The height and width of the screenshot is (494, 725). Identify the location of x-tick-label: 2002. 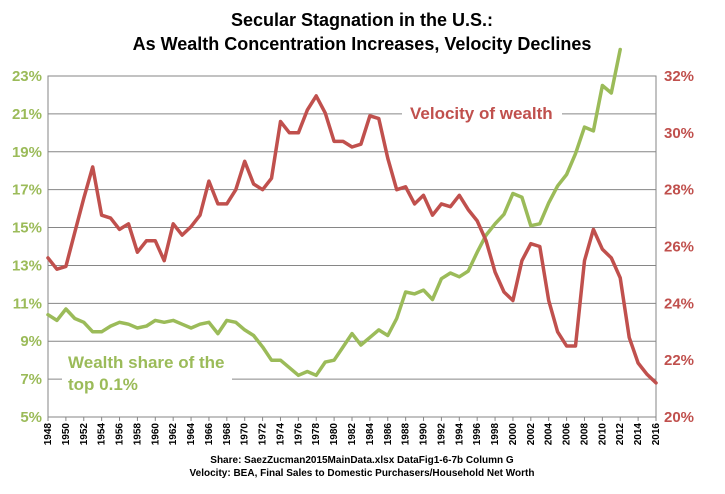
(531, 434).